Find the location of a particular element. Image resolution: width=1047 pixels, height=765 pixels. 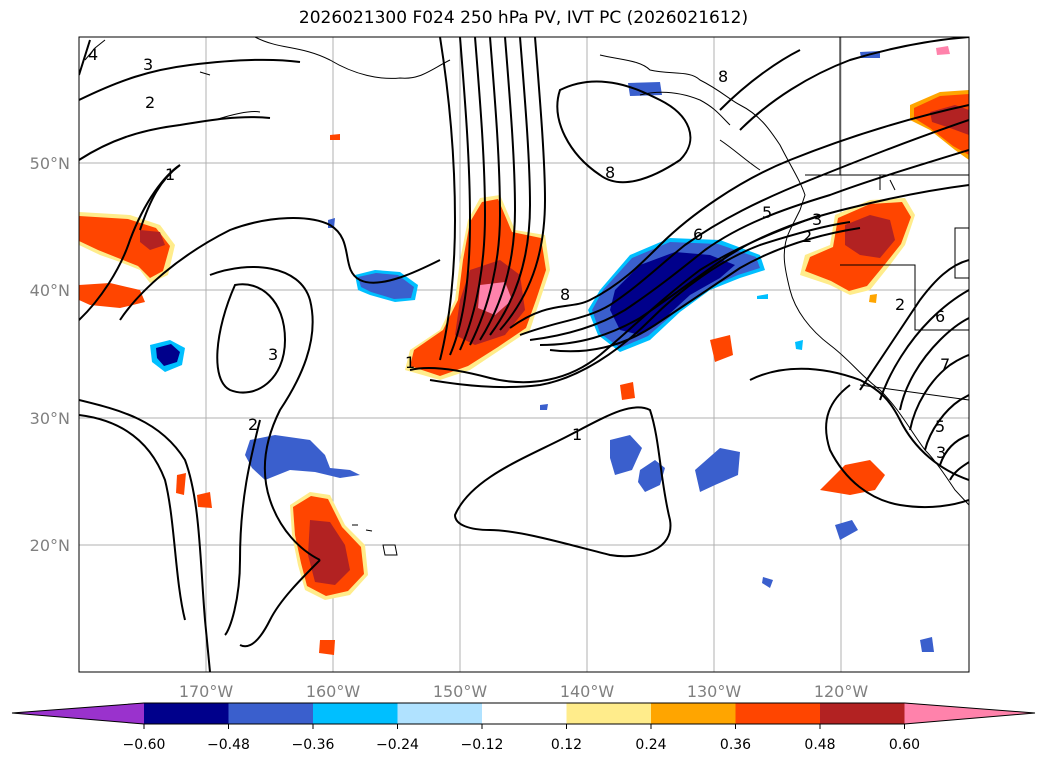

colorbar-extend-low is located at coordinates (78, 713).